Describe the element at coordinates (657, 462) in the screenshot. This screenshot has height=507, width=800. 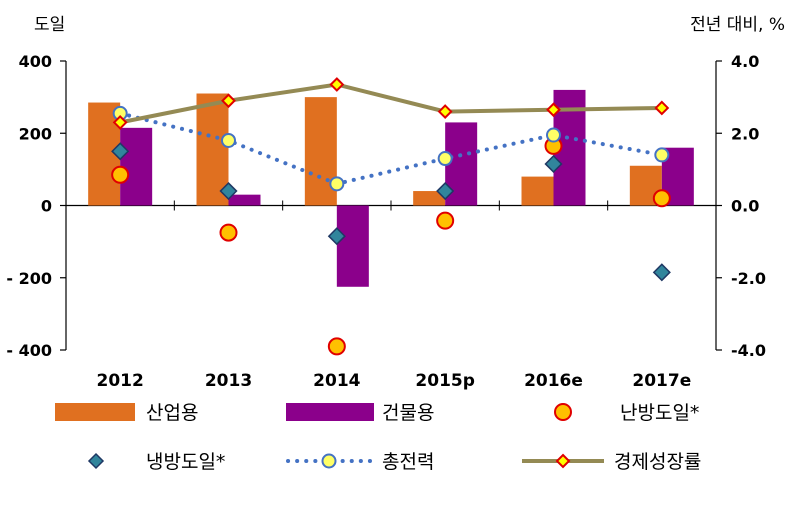
I see `legend-label-gdp: 경제성장률` at that location.